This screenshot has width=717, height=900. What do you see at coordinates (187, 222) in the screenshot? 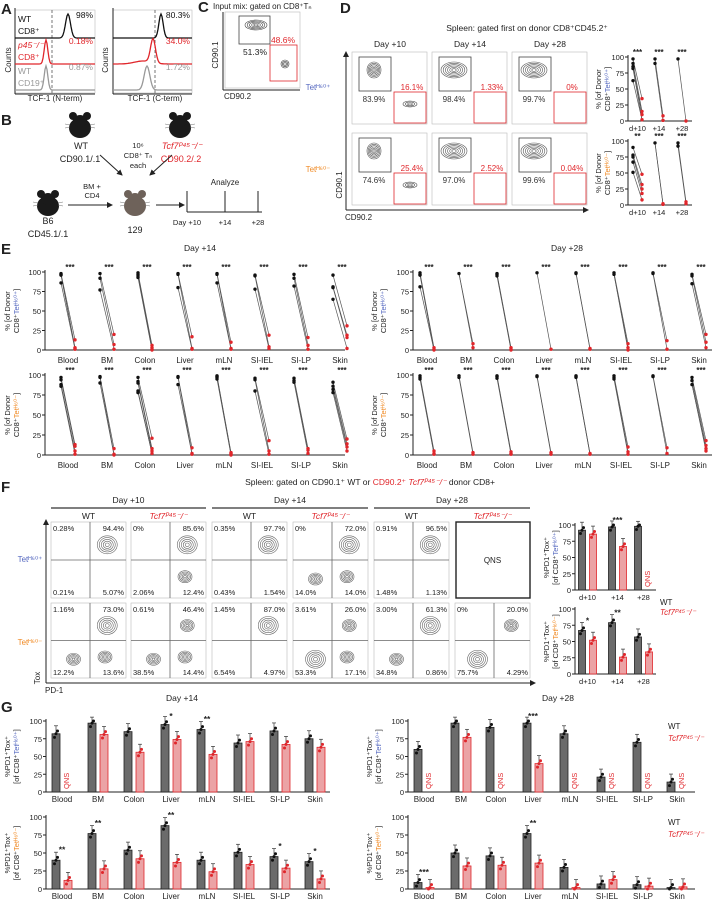
I see `timepoint-label: Day +10` at bounding box center [187, 222].